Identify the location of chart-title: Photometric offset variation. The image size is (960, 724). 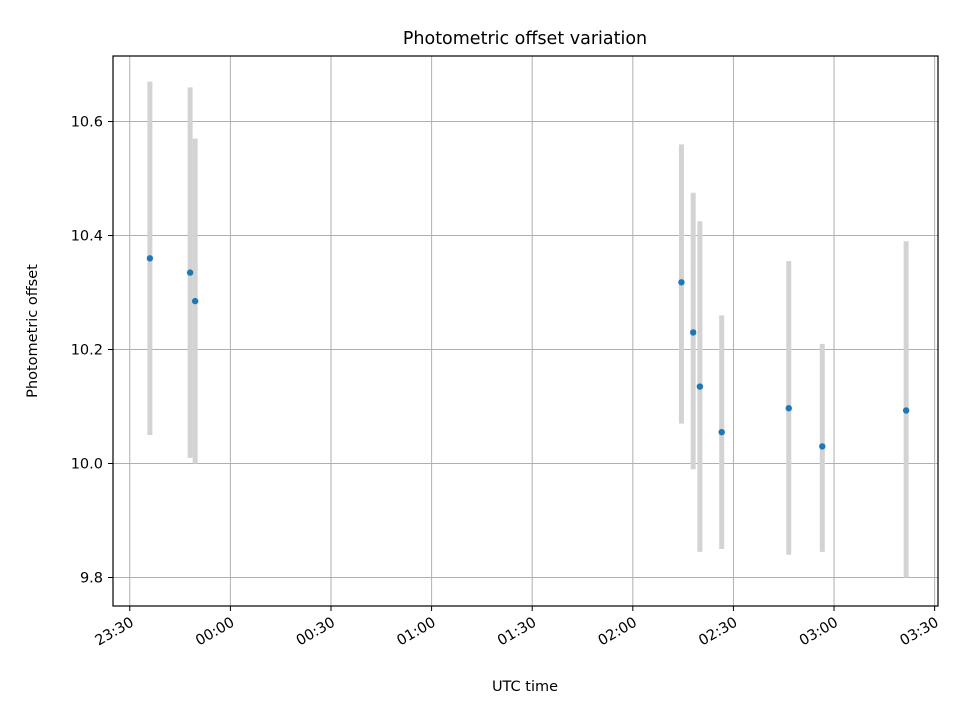
(525, 39).